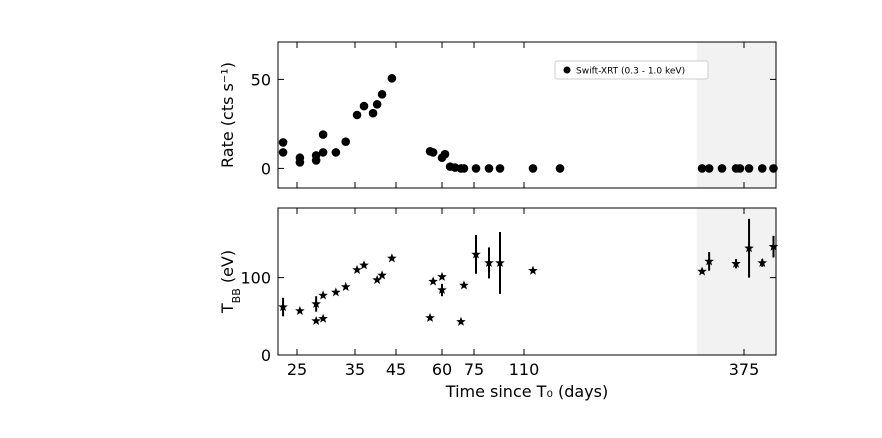 The height and width of the screenshot is (438, 882). What do you see at coordinates (227, 269) in the screenshot?
I see `y-axis-label-part: (eV)` at bounding box center [227, 269].